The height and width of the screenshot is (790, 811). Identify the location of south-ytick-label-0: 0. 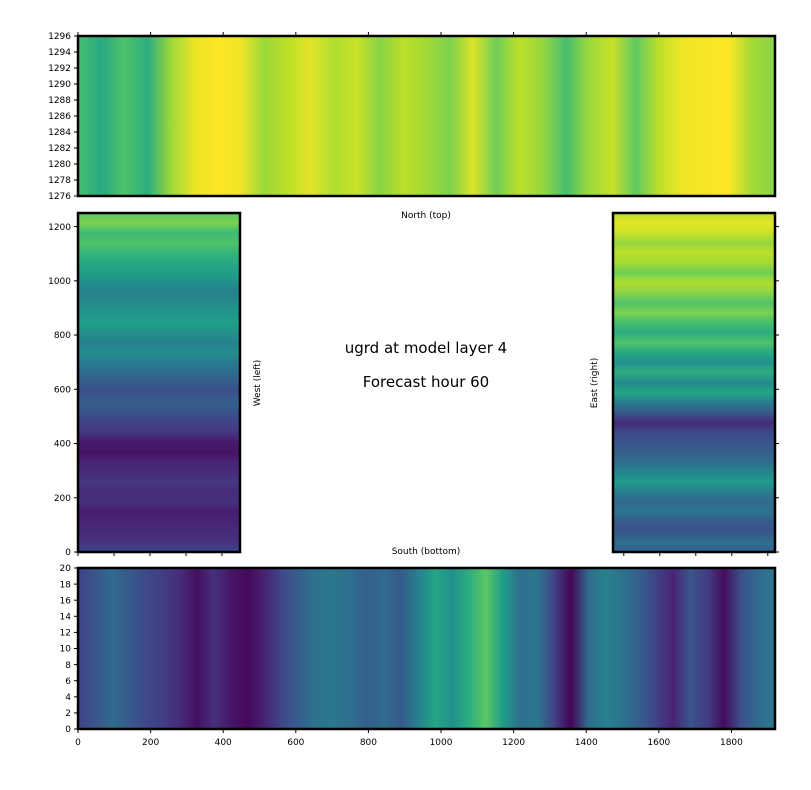
(68, 730).